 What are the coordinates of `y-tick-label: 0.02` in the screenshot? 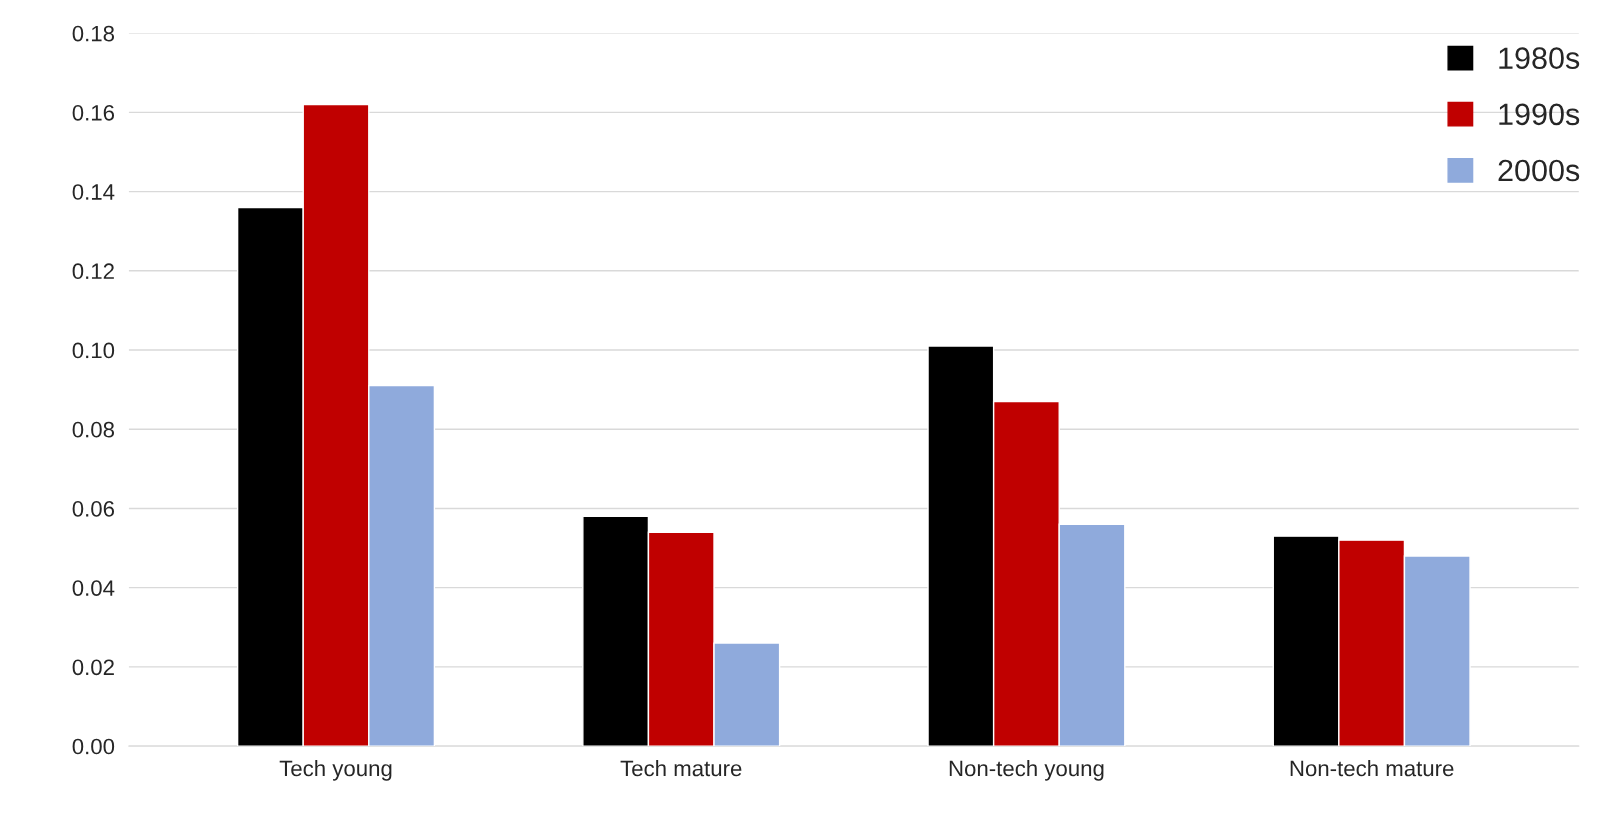 It's located at (93, 667).